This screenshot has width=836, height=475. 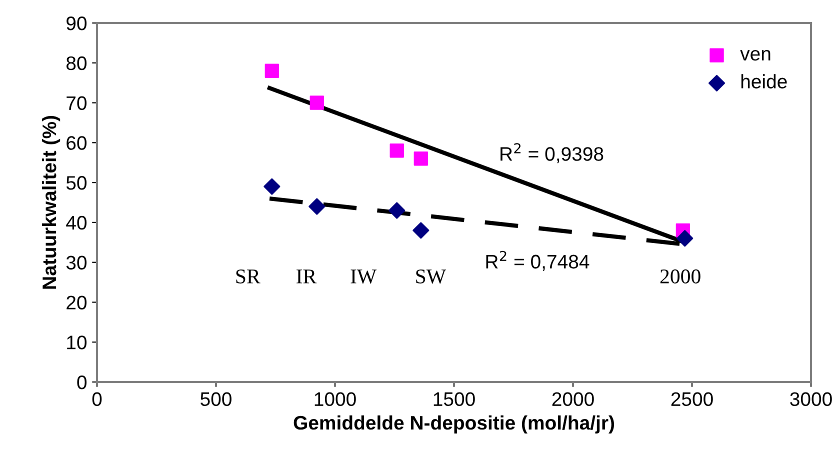 I want to click on y-tick-label: 20, so click(x=76, y=303).